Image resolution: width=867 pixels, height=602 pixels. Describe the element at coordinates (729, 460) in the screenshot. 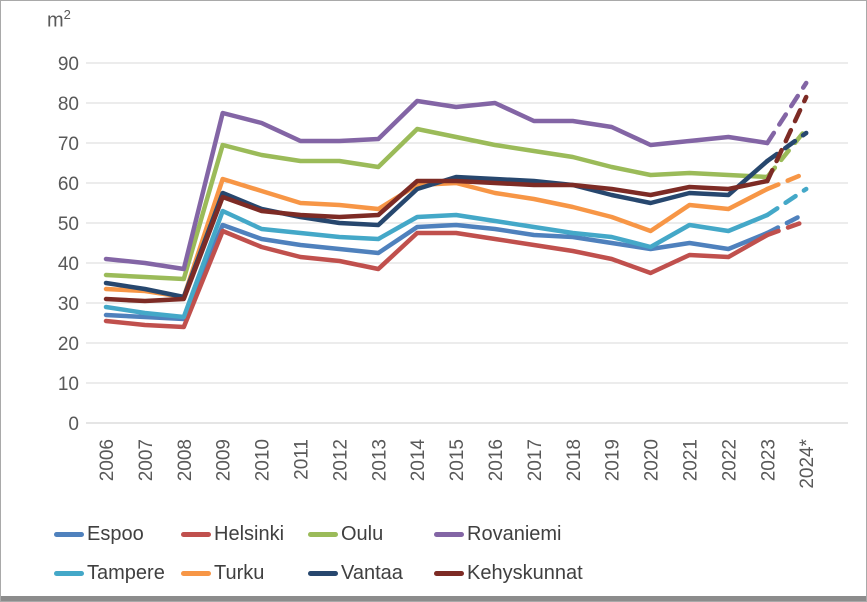

I see `x-tick-label: 2022` at that location.